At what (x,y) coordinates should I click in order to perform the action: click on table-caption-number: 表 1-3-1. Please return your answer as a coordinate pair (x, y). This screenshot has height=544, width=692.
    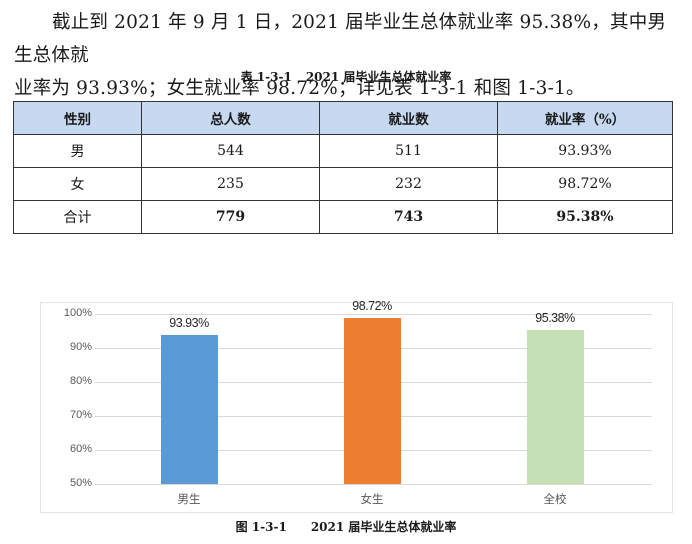
    Looking at the image, I should click on (266, 77).